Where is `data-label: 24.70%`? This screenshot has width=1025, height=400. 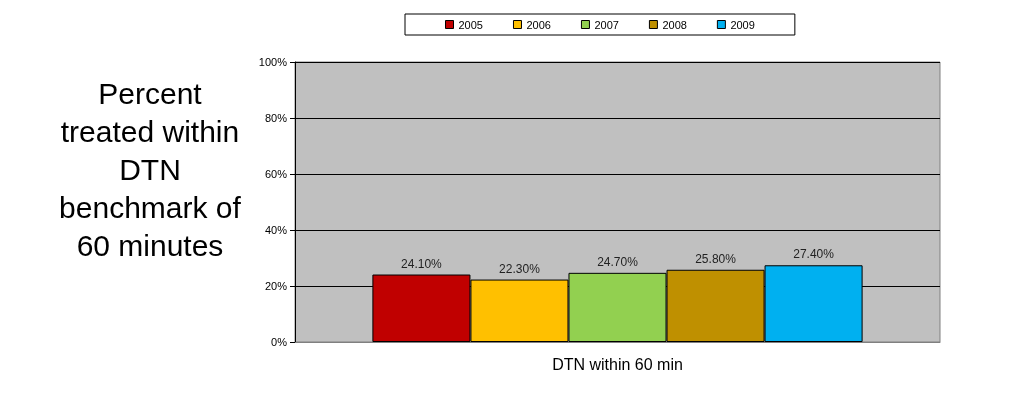
data-label: 24.70% is located at coordinates (618, 261).